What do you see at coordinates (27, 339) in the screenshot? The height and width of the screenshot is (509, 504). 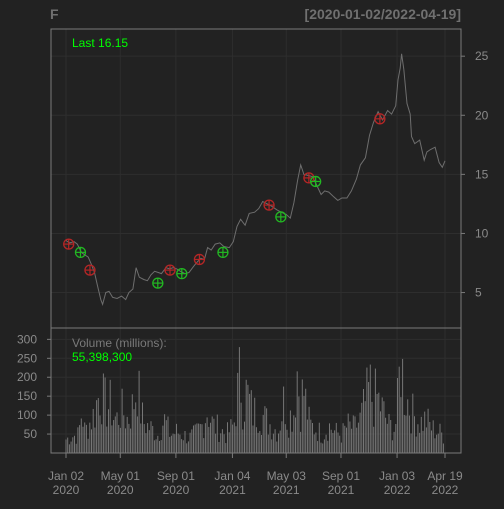 I see `volume-tick-label: 300` at bounding box center [27, 339].